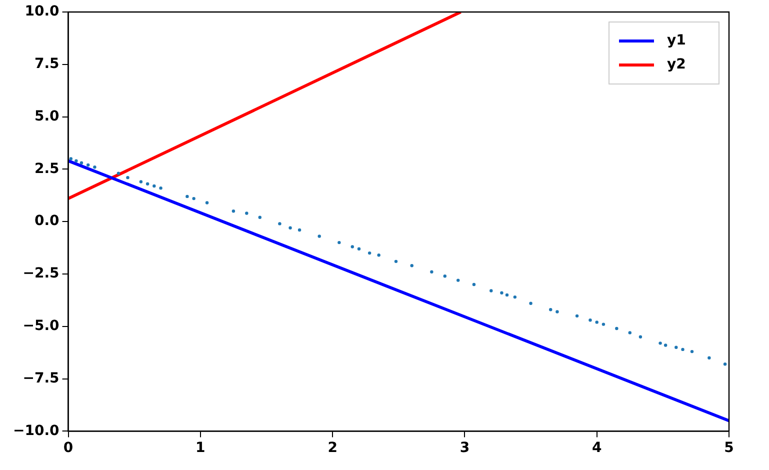 This screenshot has width=769, height=470. I want to click on x-tick-label: 3, so click(465, 448).